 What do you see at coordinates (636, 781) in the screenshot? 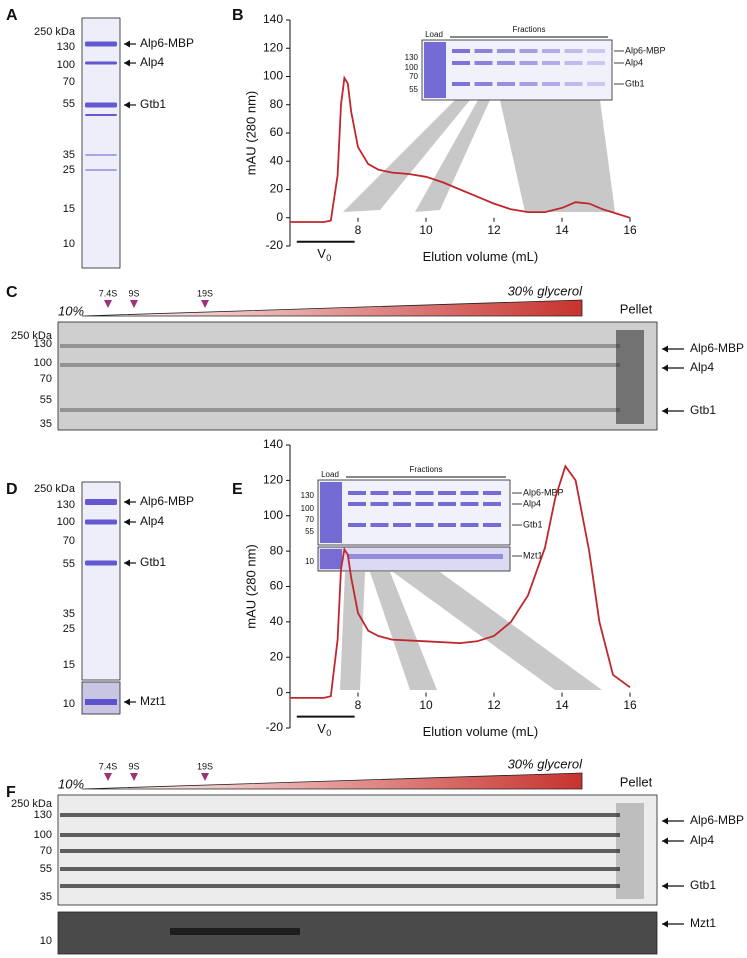
I see `pellet-label: Pellet` at bounding box center [636, 781].